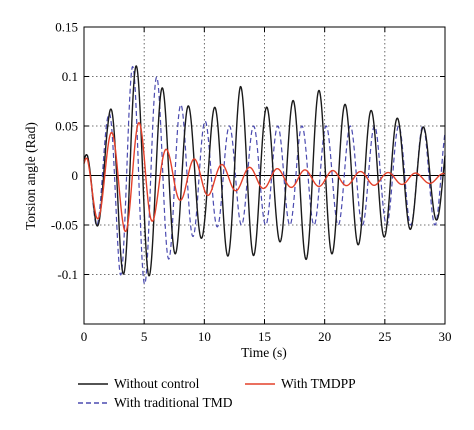 The width and height of the screenshot is (474, 430). I want to click on x-tick-label: 10, so click(204, 336).